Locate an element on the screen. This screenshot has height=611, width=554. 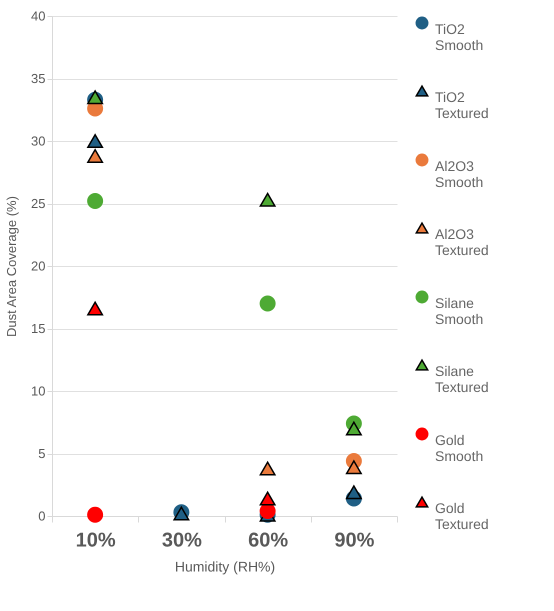
y-tick-label: 15 is located at coordinates (38, 328).